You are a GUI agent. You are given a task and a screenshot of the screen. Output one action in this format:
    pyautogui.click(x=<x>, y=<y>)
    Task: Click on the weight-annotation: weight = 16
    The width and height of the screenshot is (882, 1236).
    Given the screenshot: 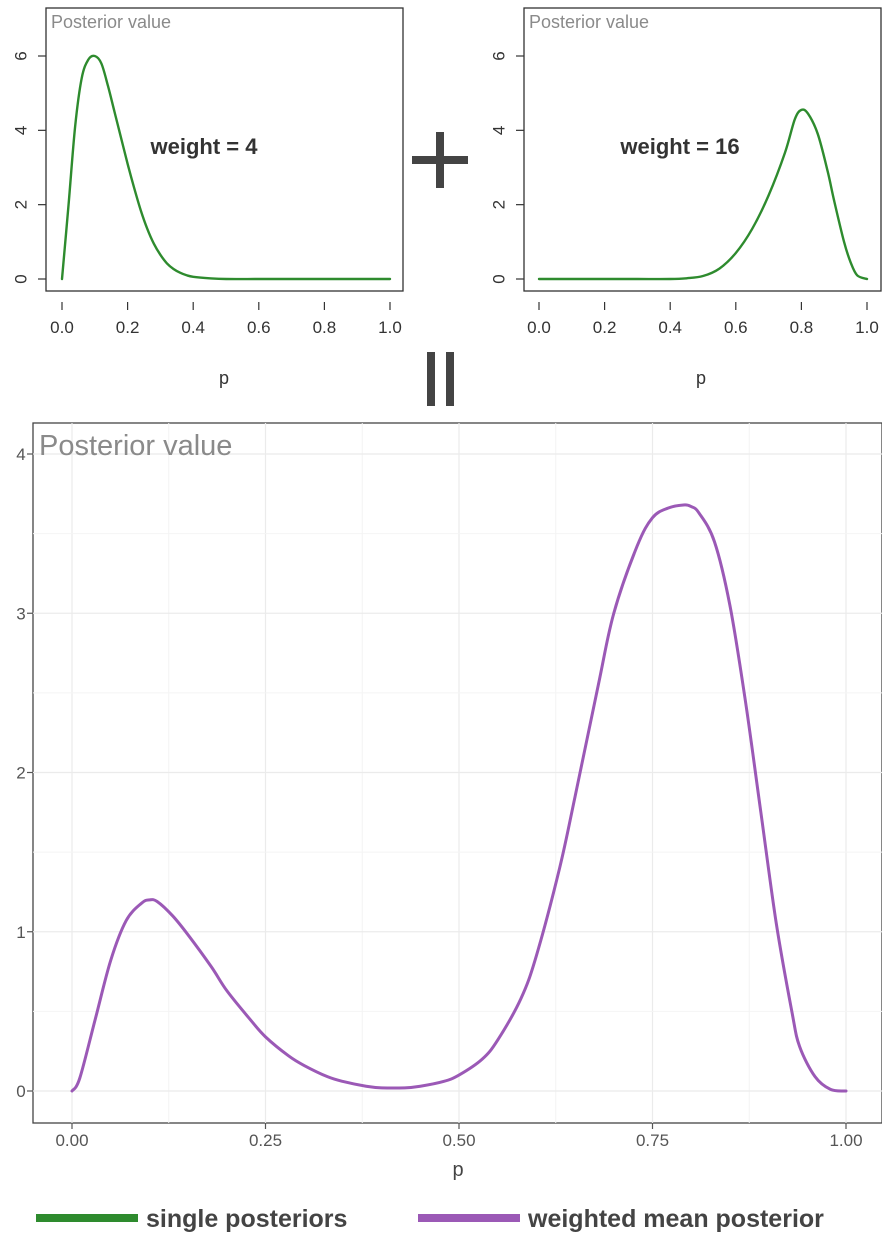 What is the action you would take?
    pyautogui.click(x=679, y=146)
    